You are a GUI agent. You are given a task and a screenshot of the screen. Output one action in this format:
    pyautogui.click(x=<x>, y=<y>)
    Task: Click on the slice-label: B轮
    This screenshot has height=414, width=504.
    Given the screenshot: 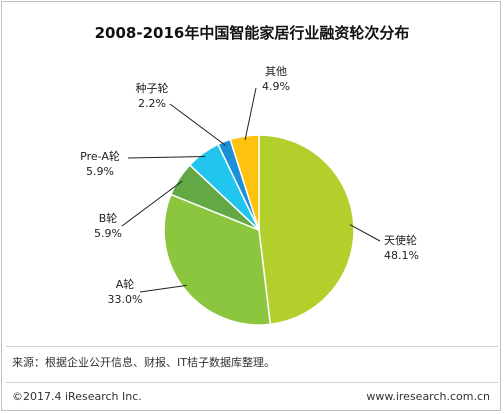 What is the action you would take?
    pyautogui.click(x=108, y=218)
    